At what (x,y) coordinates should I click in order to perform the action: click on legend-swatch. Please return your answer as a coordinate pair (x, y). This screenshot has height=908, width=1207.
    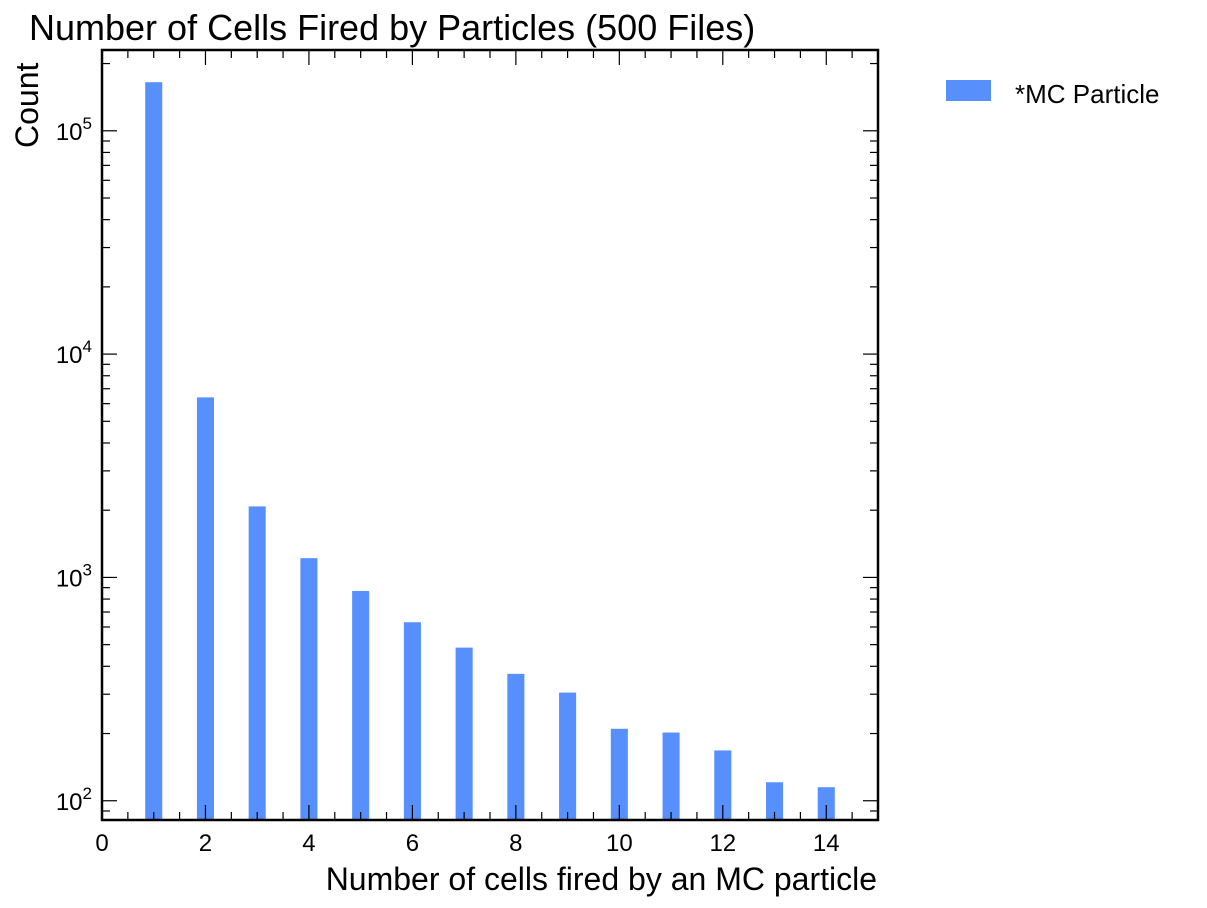
    Looking at the image, I should click on (968, 90).